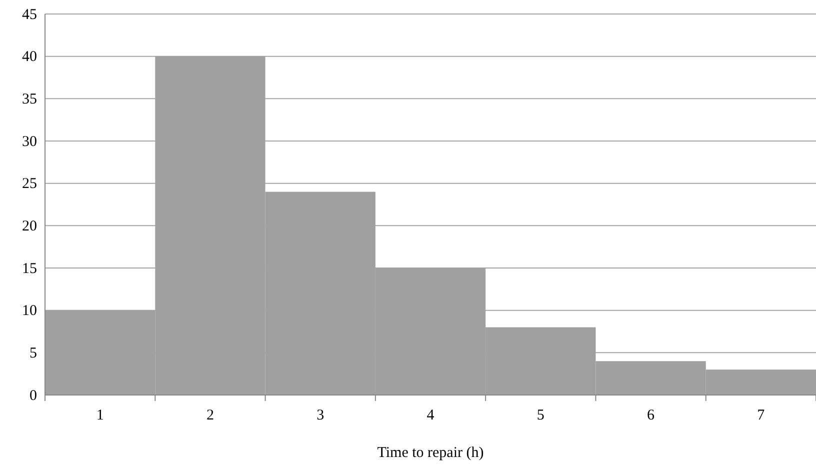 The image size is (816, 467). What do you see at coordinates (29, 99) in the screenshot?
I see `y-tick-label: 35` at bounding box center [29, 99].